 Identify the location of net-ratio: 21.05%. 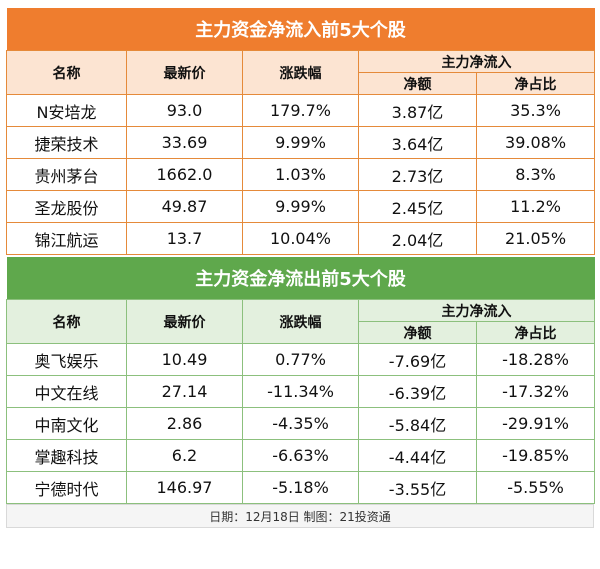
(535, 238).